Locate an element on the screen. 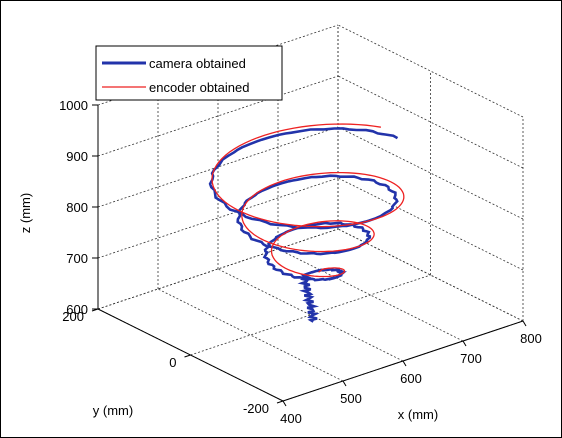 The height and width of the screenshot is (438, 562). z-tick-label: 900 is located at coordinates (77, 156).